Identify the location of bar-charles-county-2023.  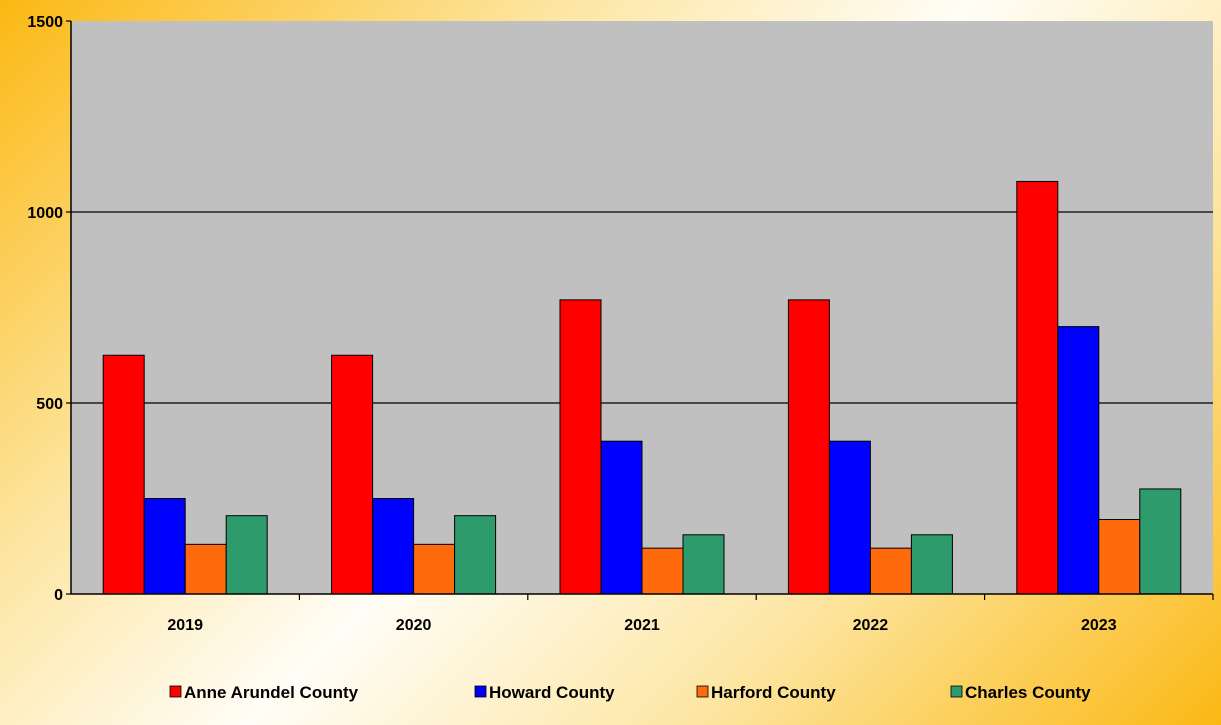
(1160, 541).